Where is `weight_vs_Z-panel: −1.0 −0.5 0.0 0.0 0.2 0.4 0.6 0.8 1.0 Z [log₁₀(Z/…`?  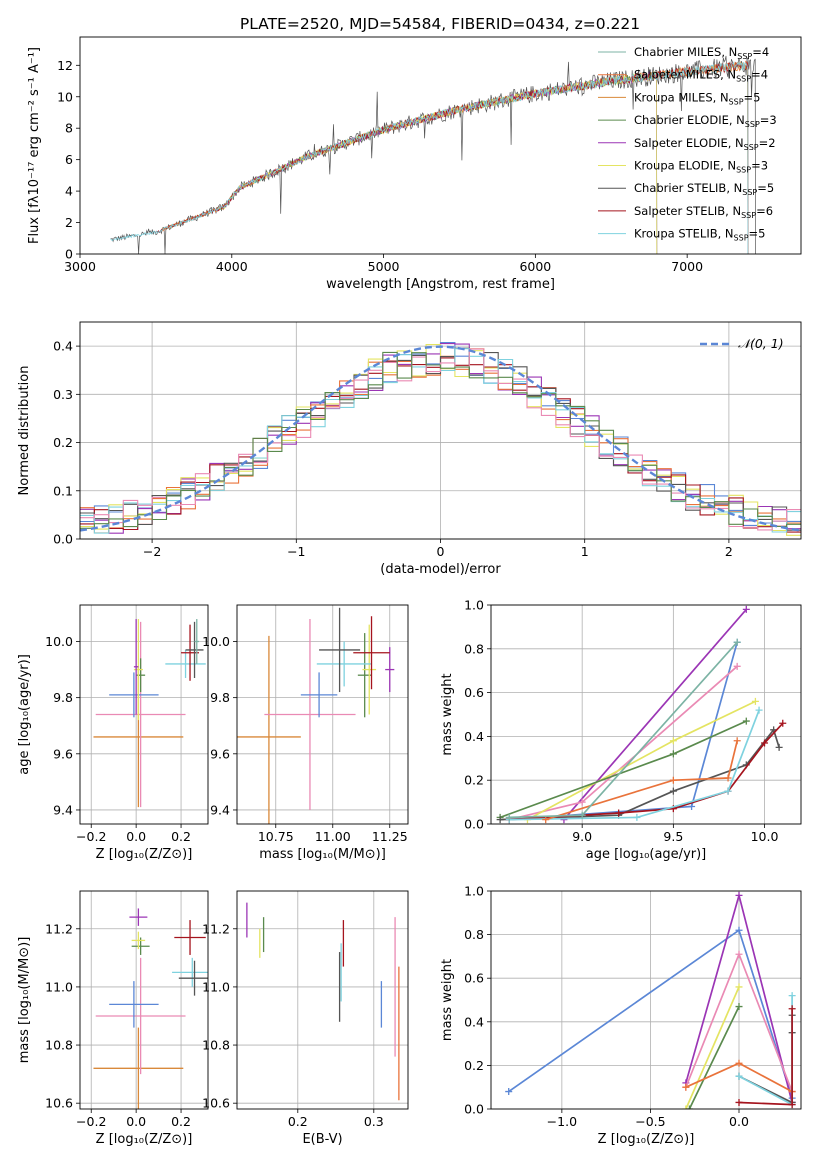
weight_vs_Z-panel: −1.0 −0.5 0.0 0.0 0.2 0.4 0.6 0.8 1.0 Z [log₁₀(Z/… is located at coordinates (621, 1015).